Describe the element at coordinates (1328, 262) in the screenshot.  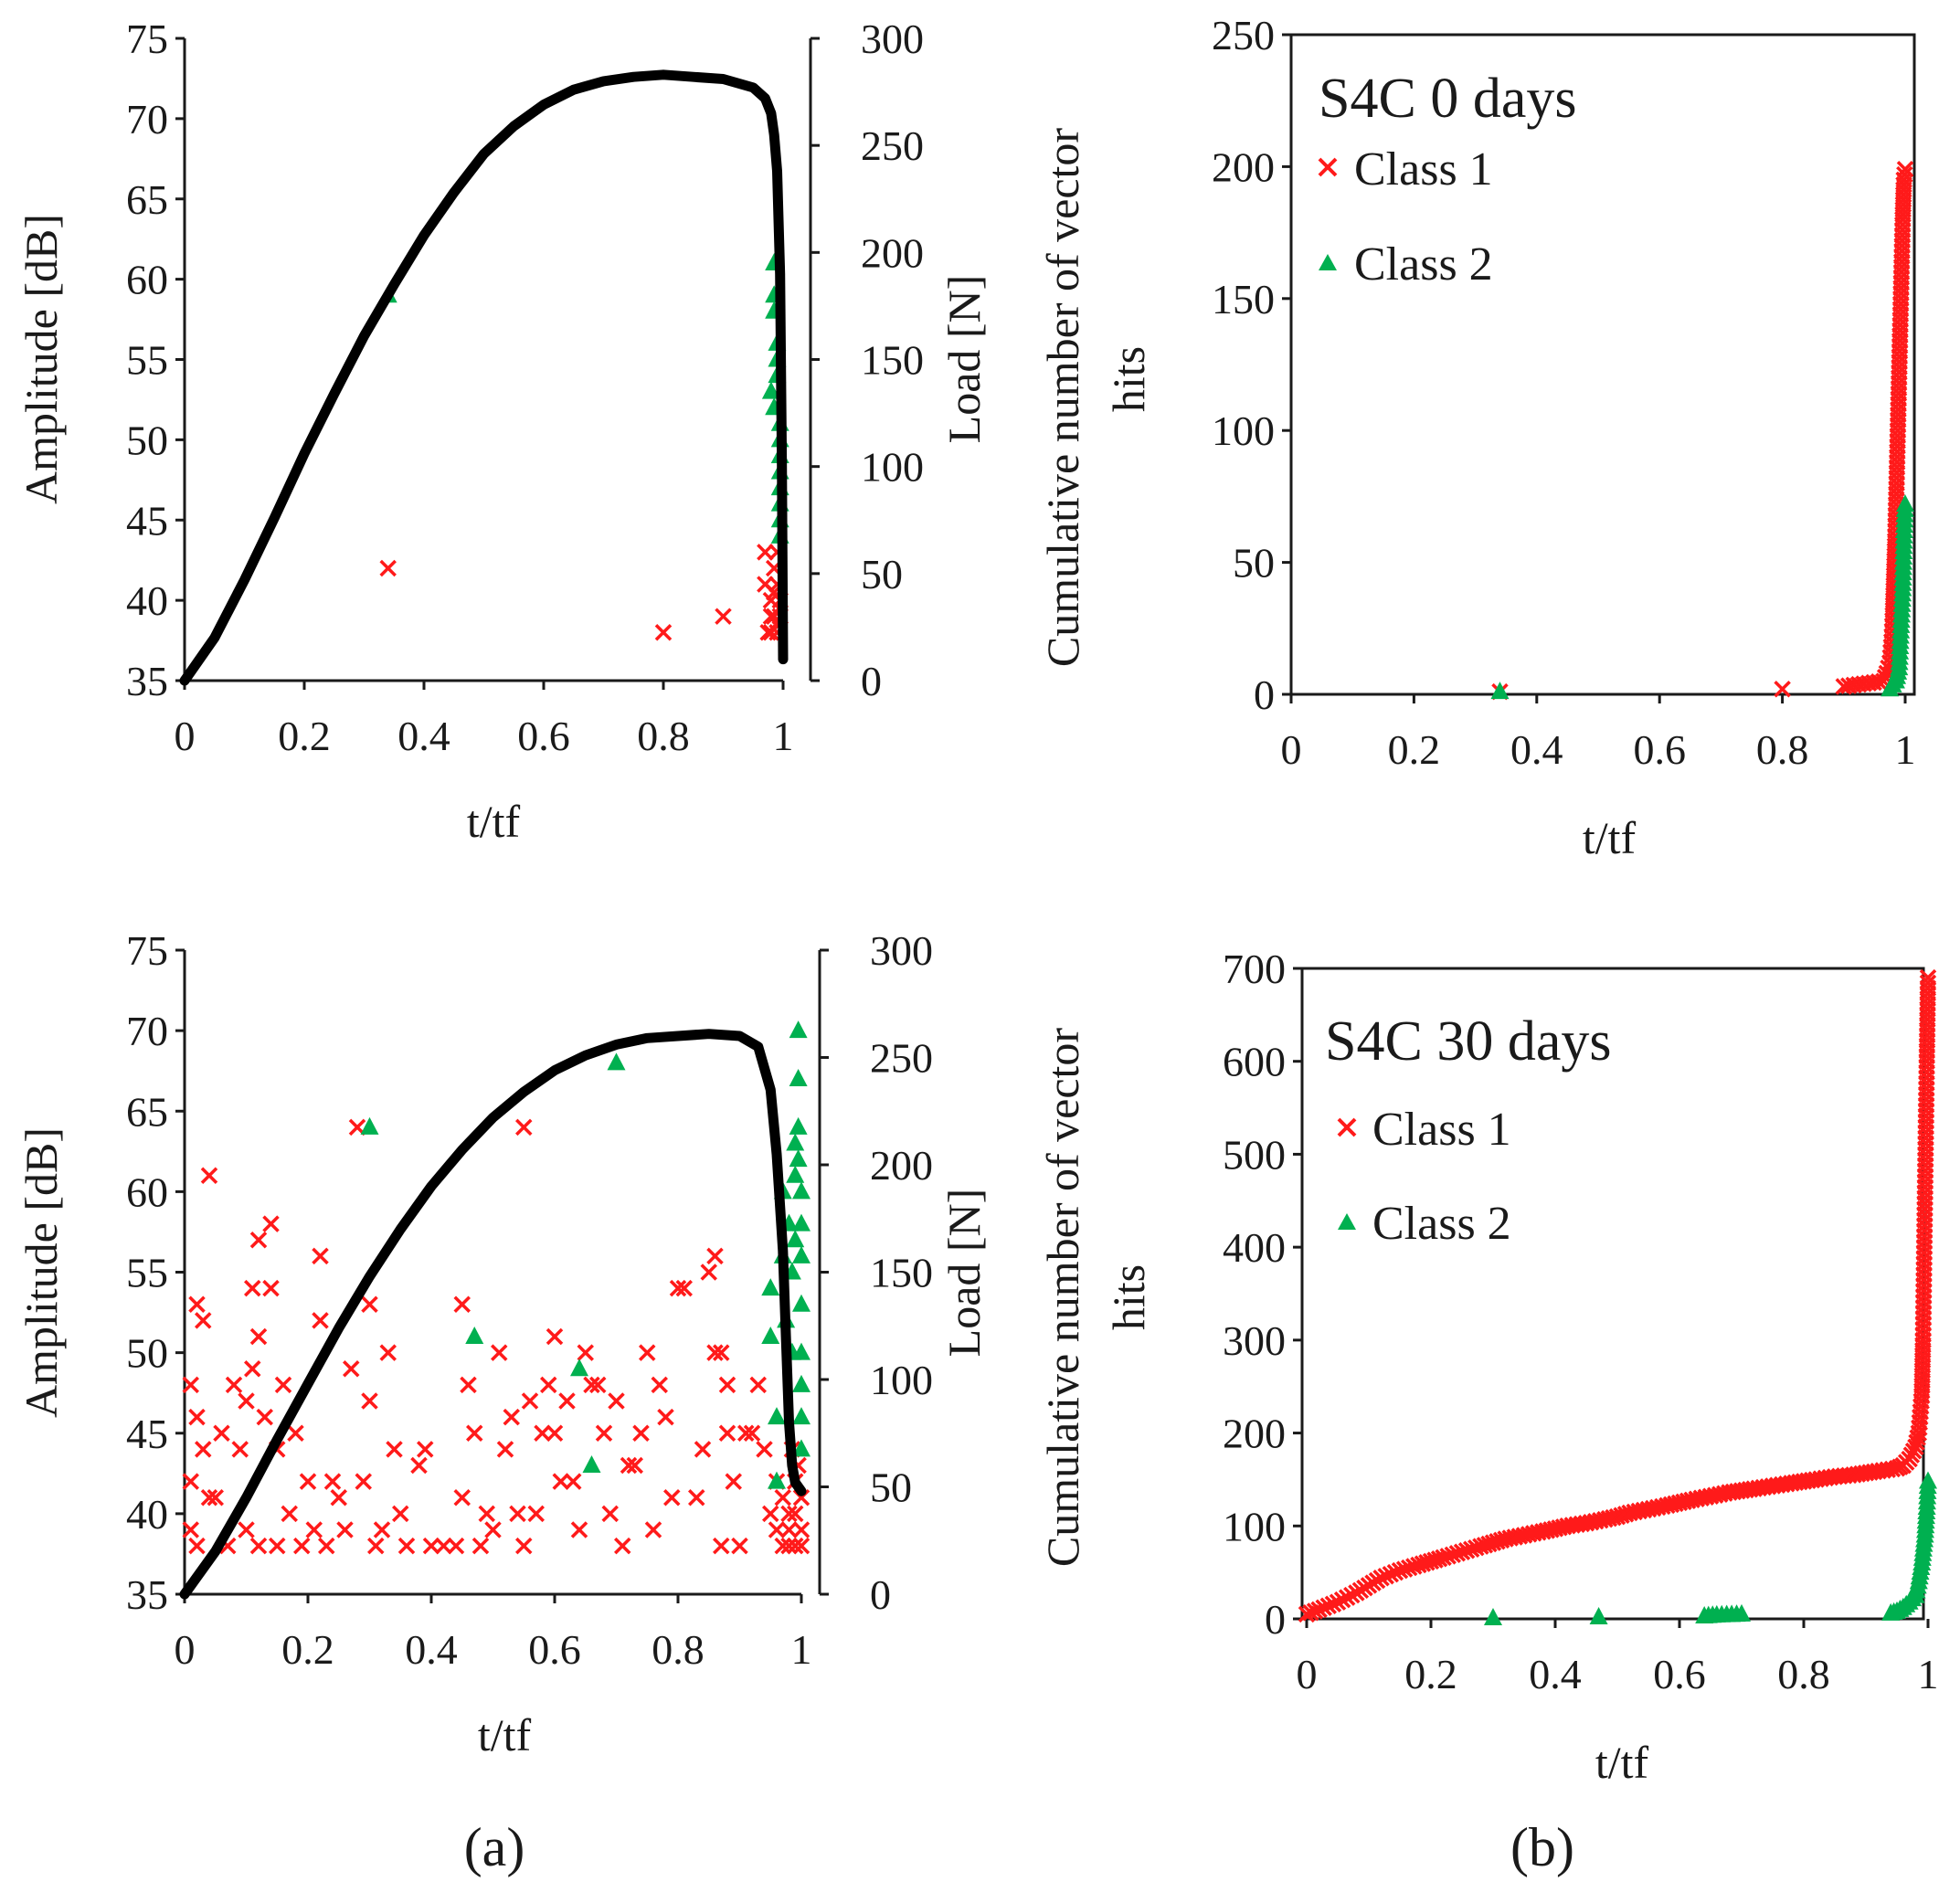
I see `legend-class2-icon` at that location.